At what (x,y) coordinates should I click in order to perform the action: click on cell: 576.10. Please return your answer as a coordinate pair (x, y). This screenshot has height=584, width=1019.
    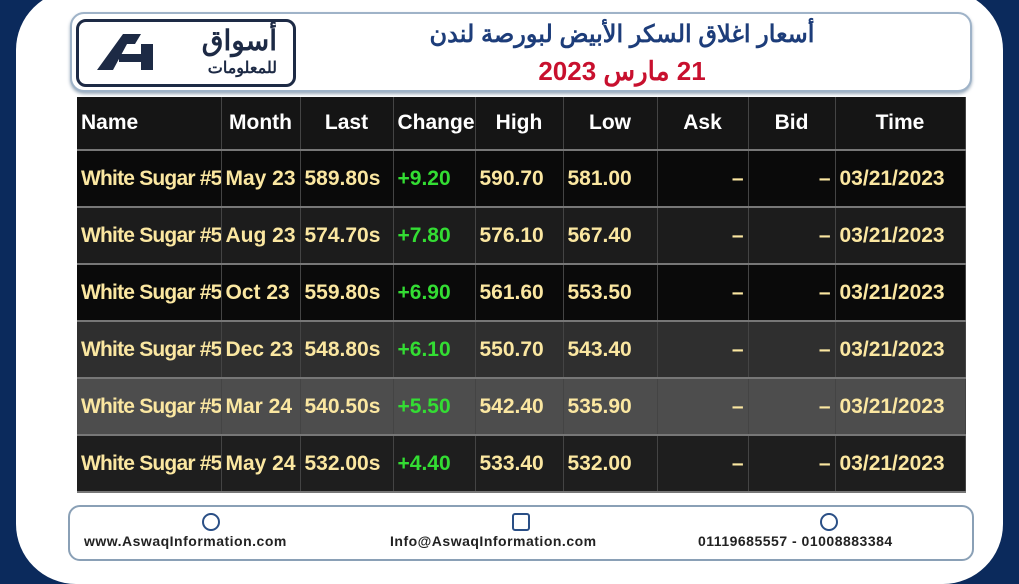
    Looking at the image, I should click on (519, 236).